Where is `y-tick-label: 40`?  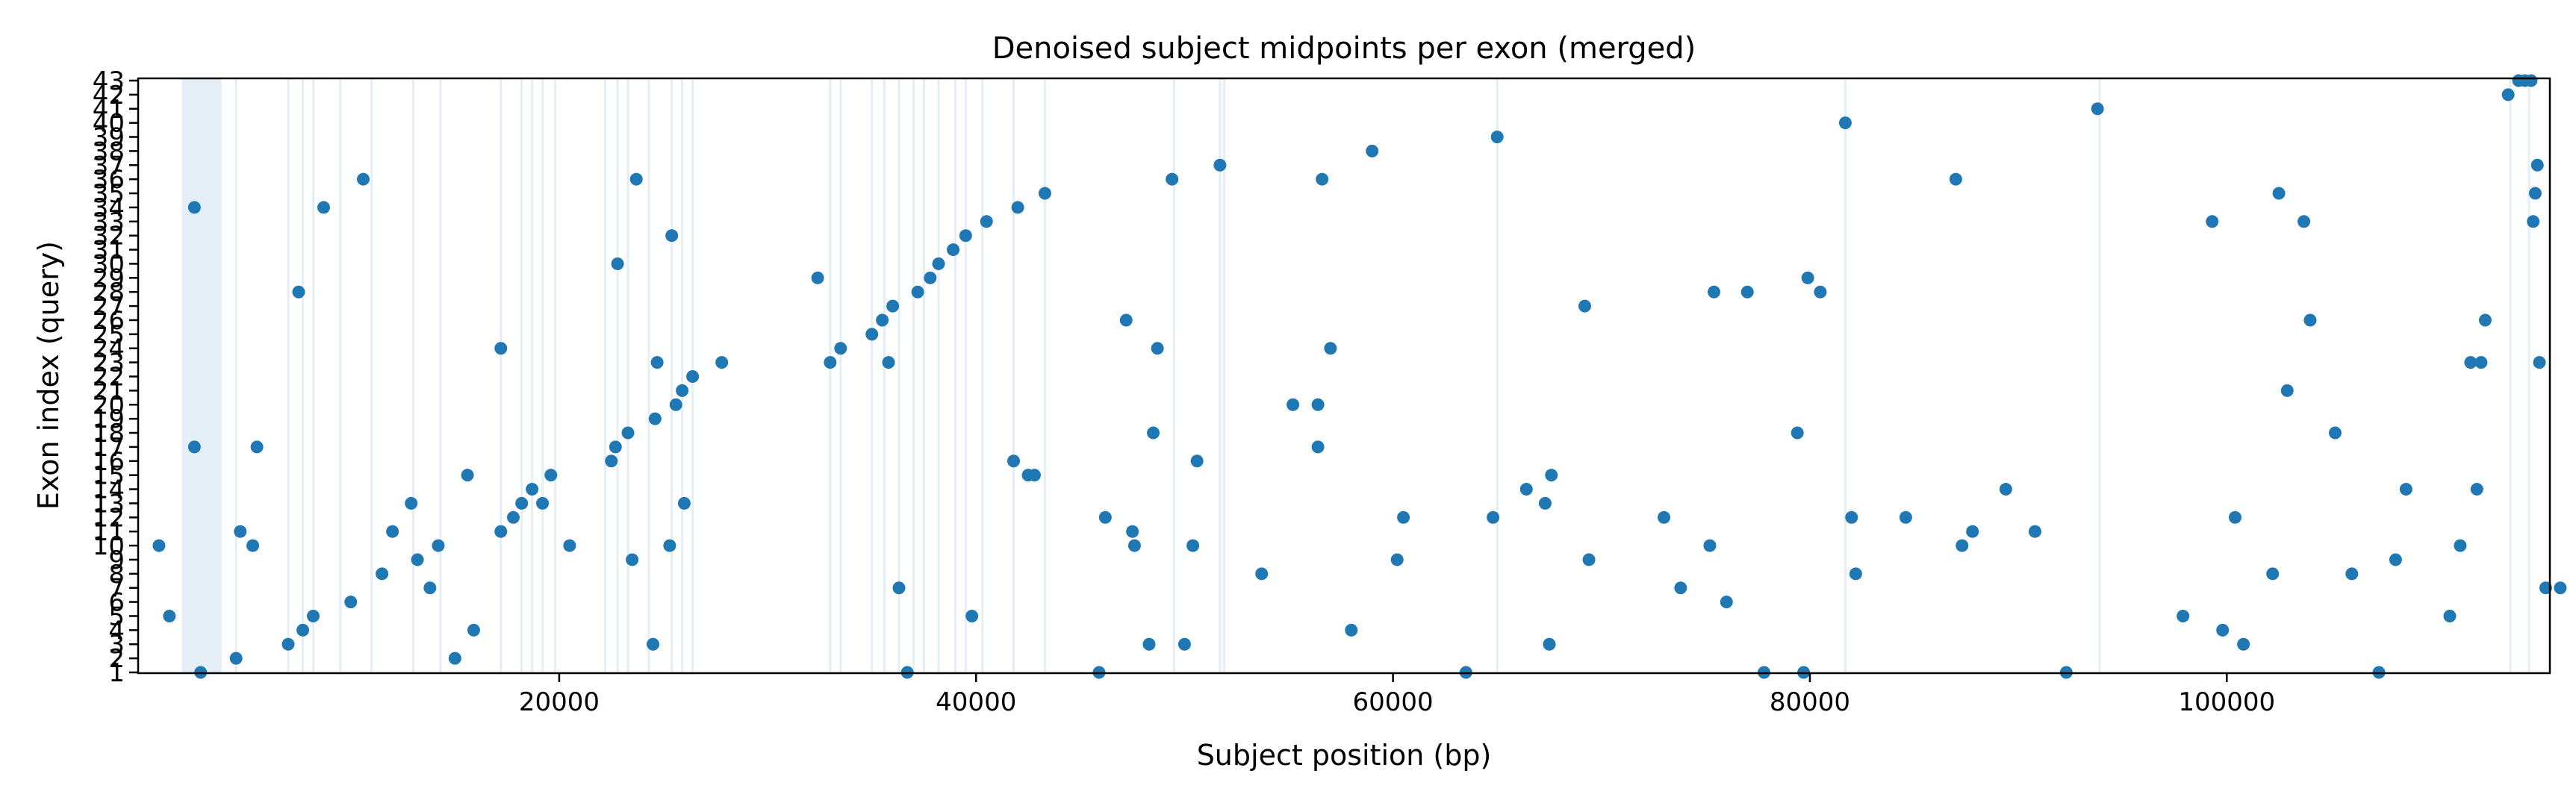 y-tick-label: 40 is located at coordinates (109, 124).